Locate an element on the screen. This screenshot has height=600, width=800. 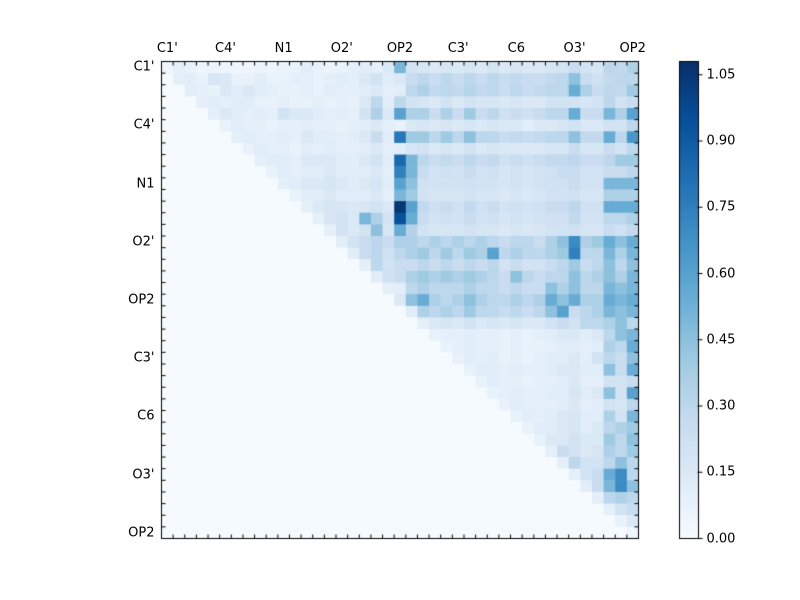
y-axis-label: C3' is located at coordinates (144, 358).